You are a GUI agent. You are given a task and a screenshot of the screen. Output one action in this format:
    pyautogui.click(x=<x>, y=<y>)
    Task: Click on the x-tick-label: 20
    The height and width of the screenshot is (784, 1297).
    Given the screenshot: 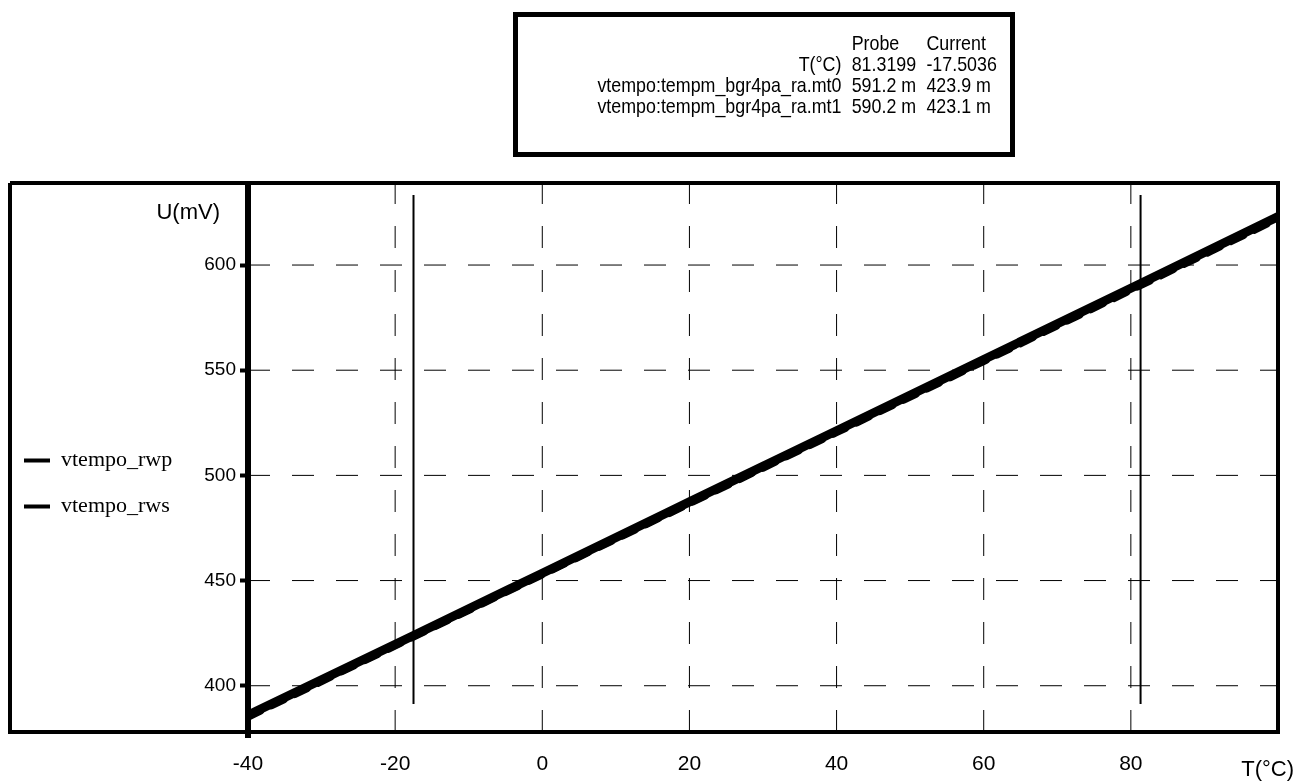 What is the action you would take?
    pyautogui.click(x=689, y=763)
    